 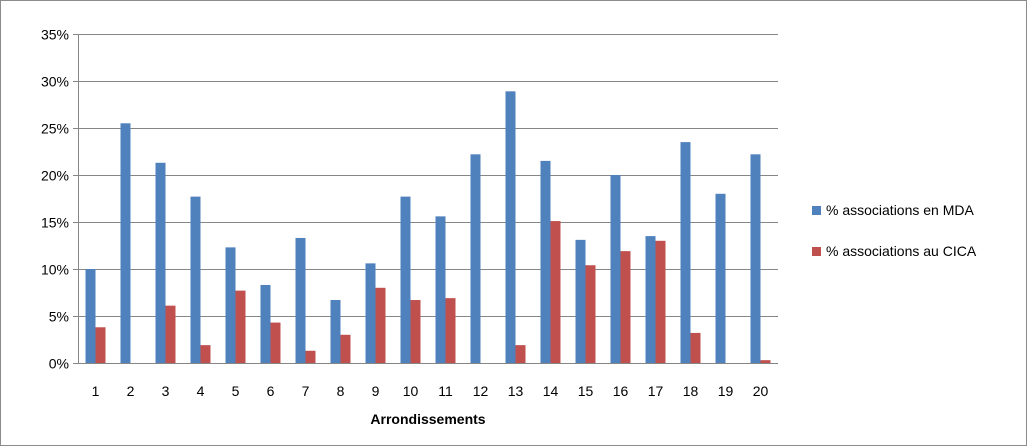 What do you see at coordinates (55, 82) in the screenshot?
I see `y-tick-label: 30%` at bounding box center [55, 82].